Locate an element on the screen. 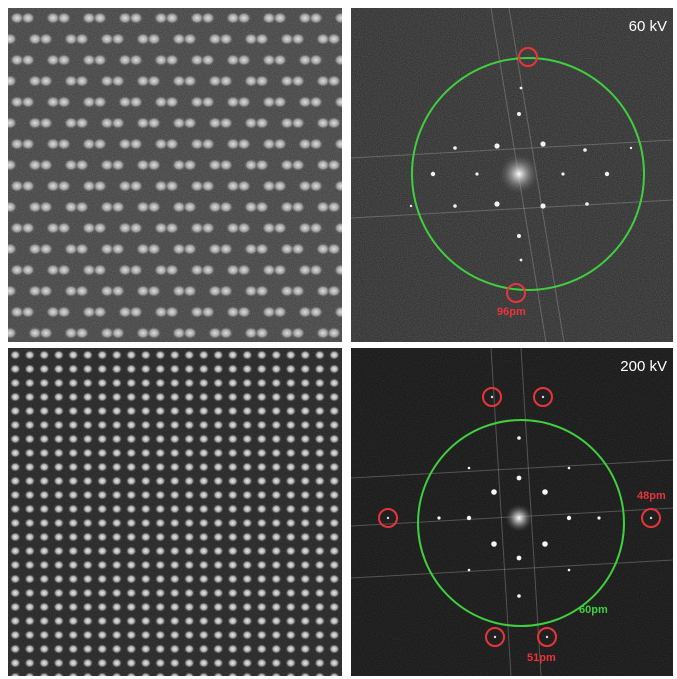 This screenshot has width=677, height=679. voltage-label: 200 kV is located at coordinates (643, 366).